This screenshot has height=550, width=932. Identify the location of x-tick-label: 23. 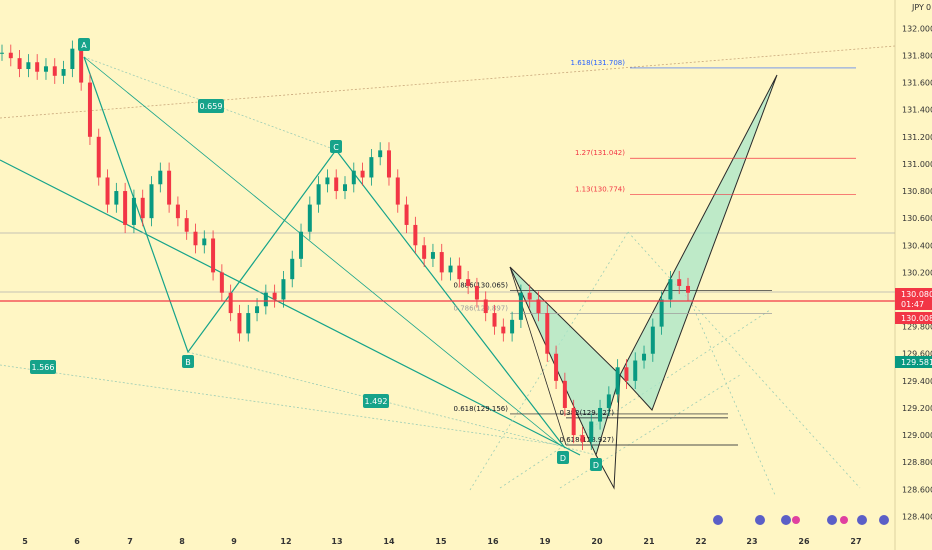
(751, 541).